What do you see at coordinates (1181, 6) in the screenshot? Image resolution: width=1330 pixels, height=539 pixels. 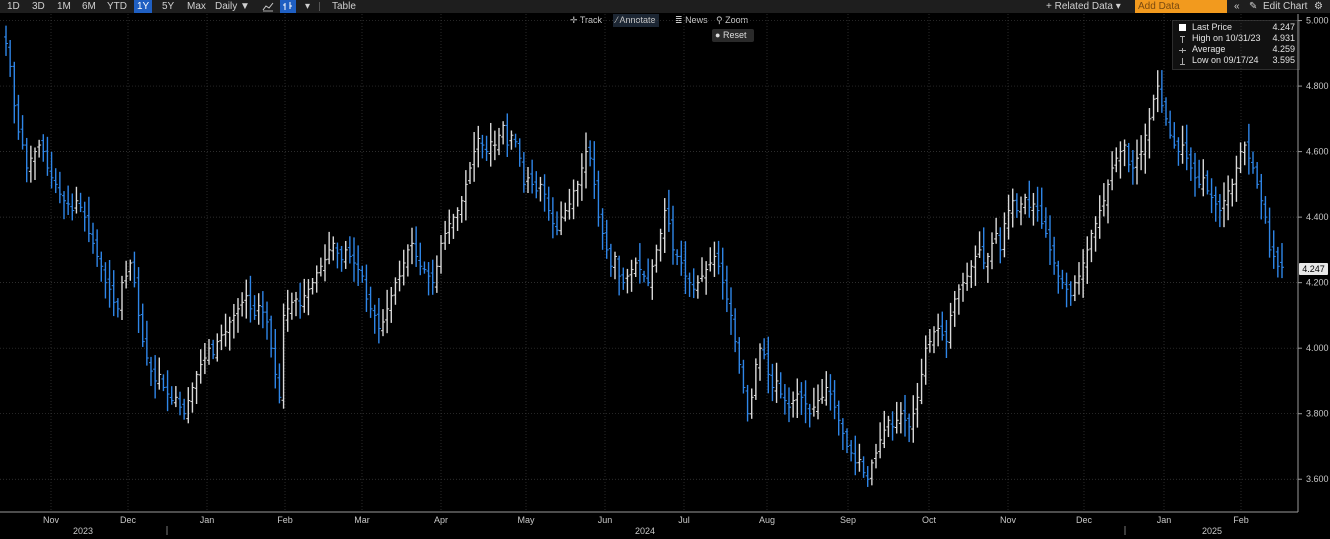 I see `add-data-input: Add Data` at bounding box center [1181, 6].